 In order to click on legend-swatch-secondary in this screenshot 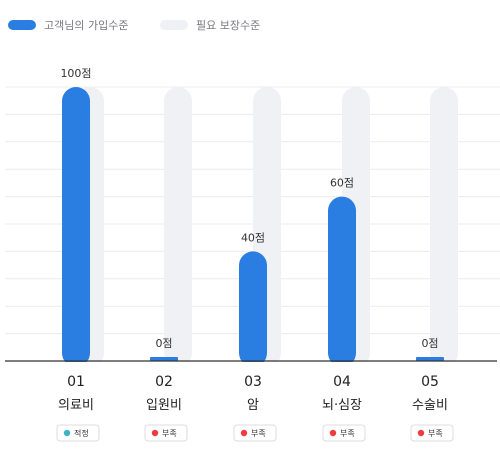, I will do `click(174, 25)`.